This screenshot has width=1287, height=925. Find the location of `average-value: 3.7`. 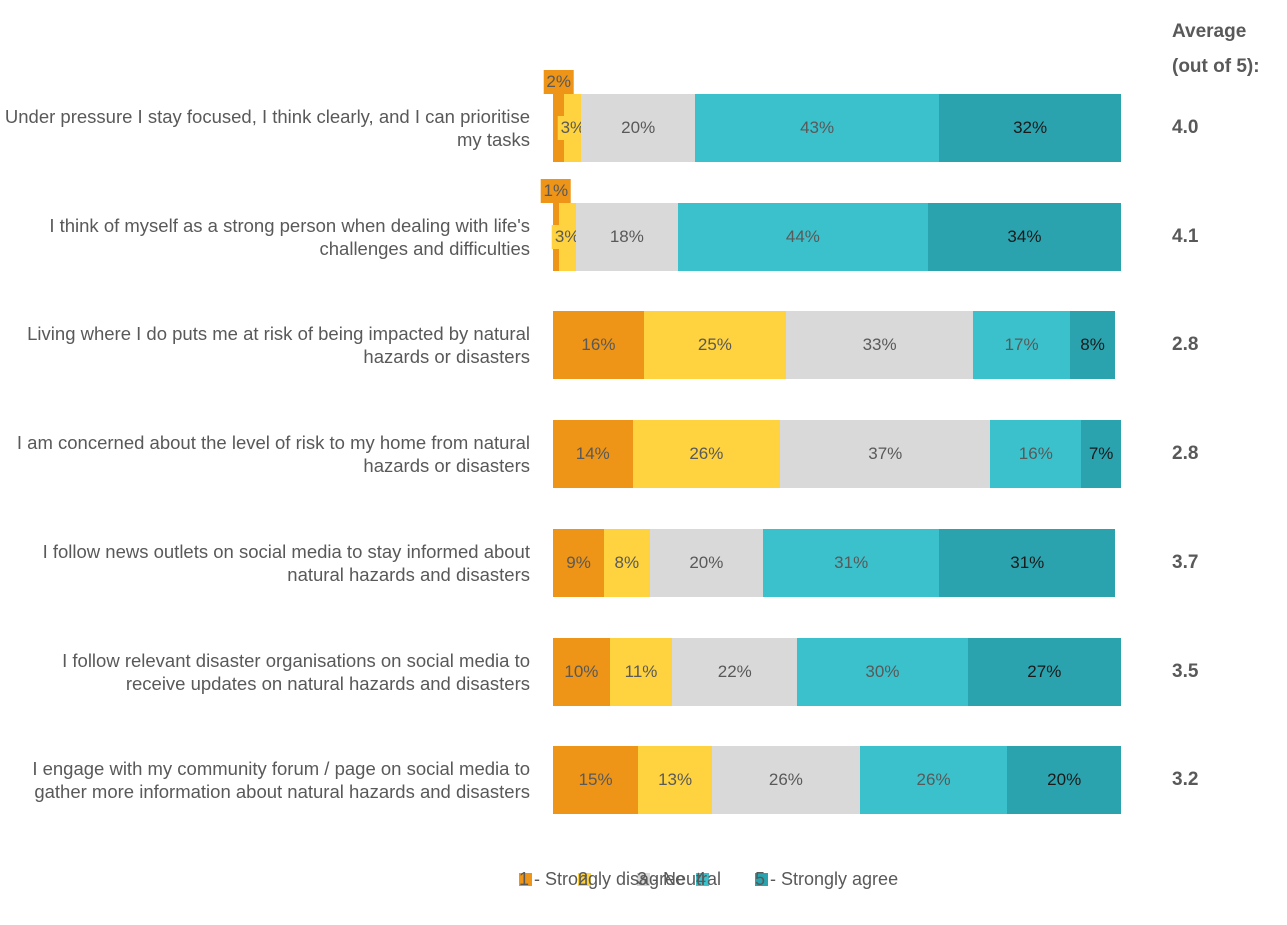

average-value: 3.7 is located at coordinates (1185, 562).